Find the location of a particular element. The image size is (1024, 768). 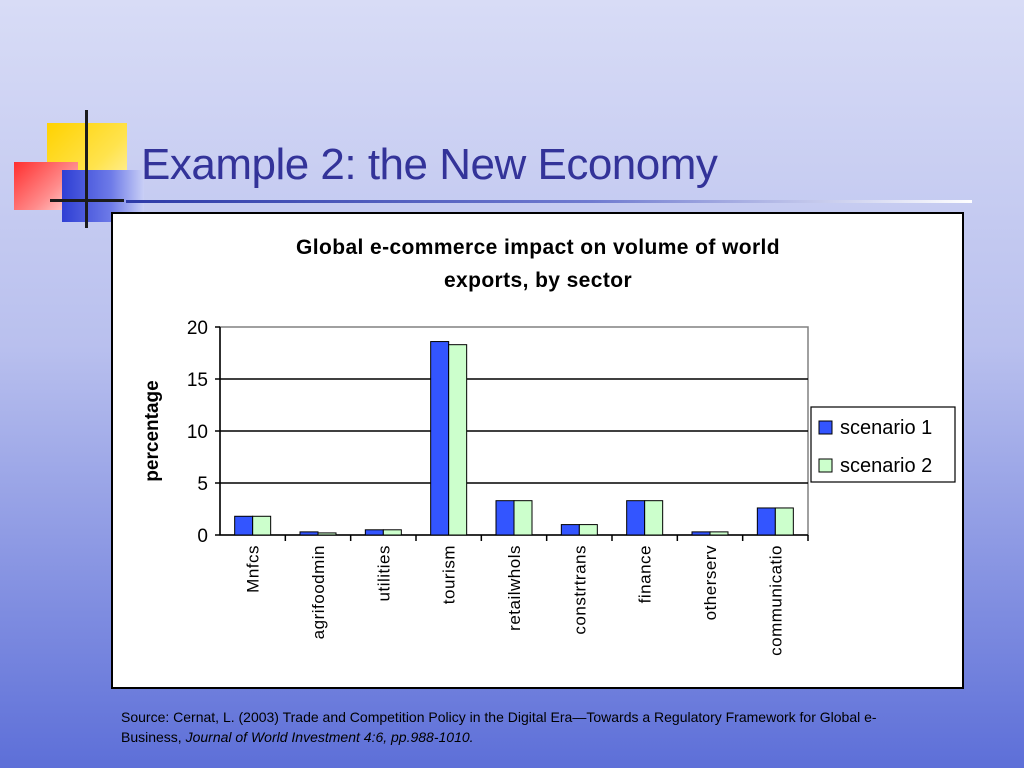

bar-1-Mnfcs is located at coordinates (244, 525).